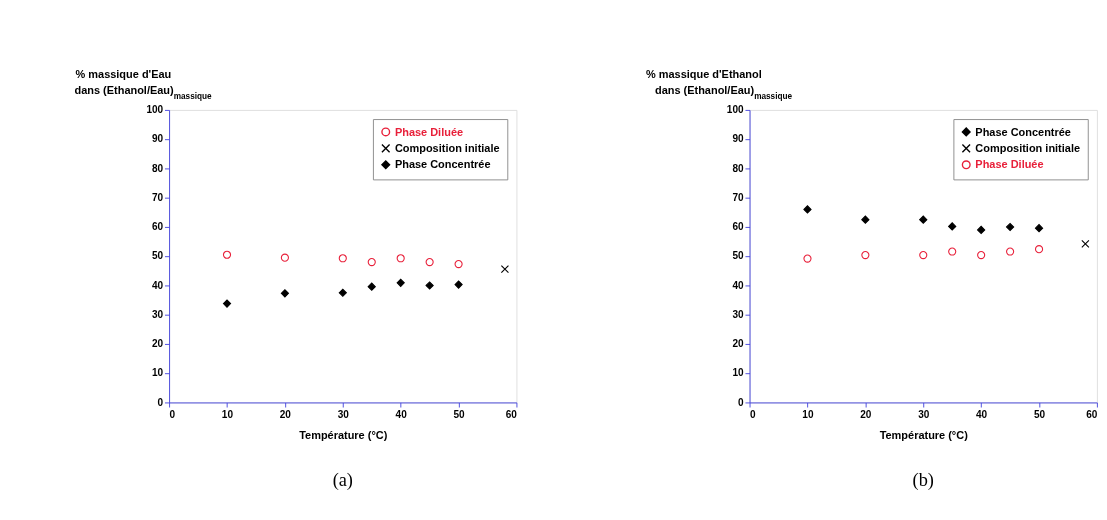 The height and width of the screenshot is (520, 1107). I want to click on text: (a), so click(342, 480).